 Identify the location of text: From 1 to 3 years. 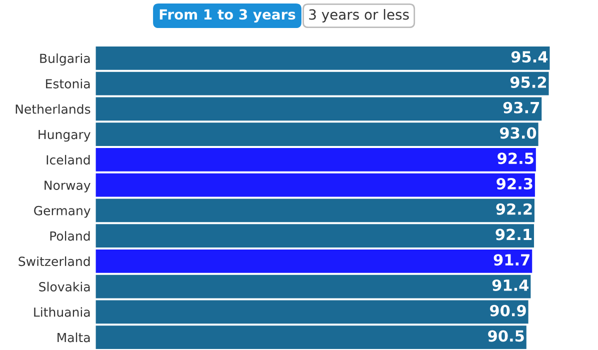
(228, 15).